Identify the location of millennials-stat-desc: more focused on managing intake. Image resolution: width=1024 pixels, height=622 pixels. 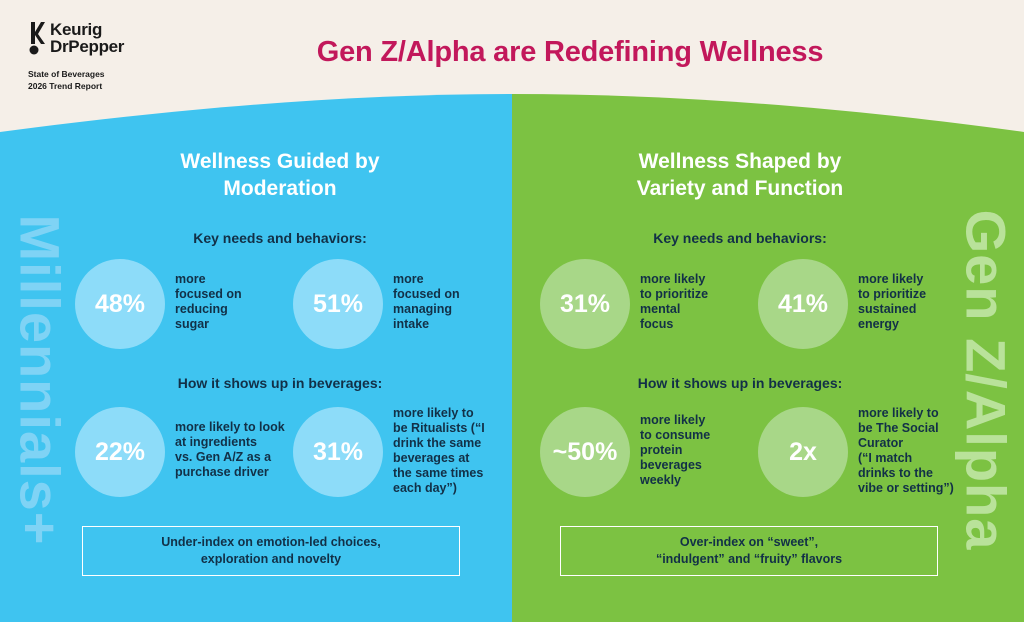
(426, 301).